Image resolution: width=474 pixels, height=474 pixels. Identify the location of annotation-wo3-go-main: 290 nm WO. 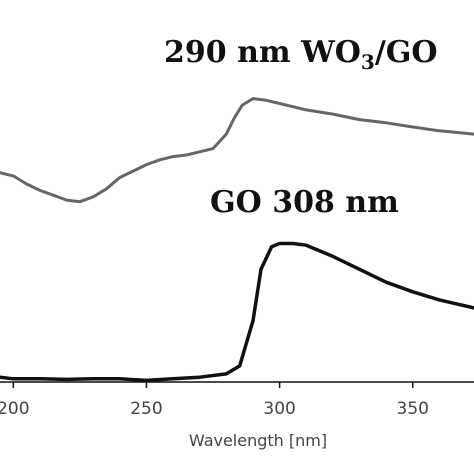
(262, 52).